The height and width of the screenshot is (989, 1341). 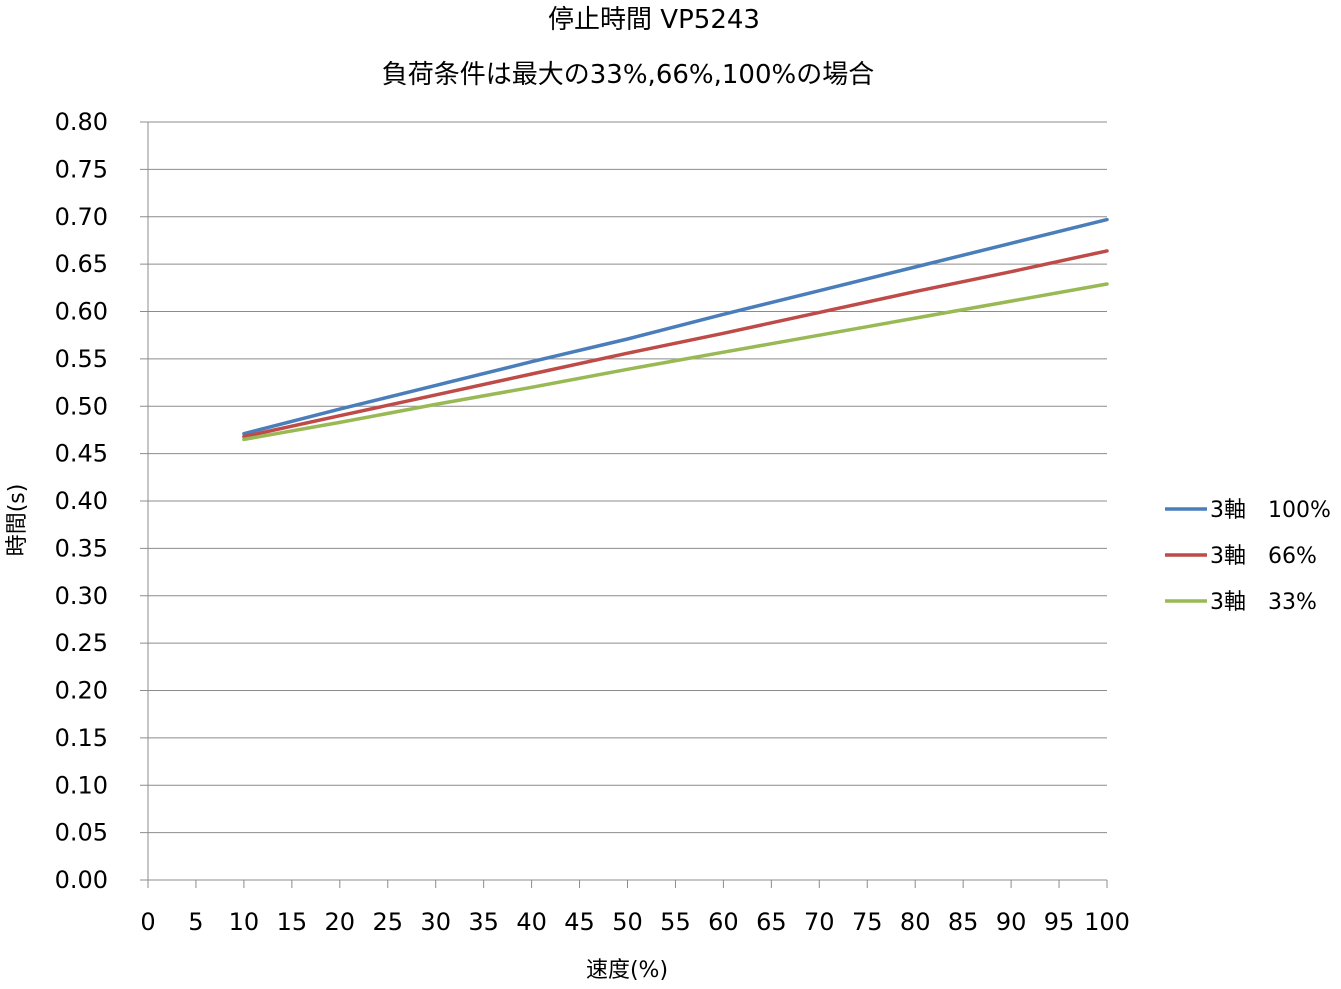 What do you see at coordinates (81, 169) in the screenshot?
I see `y-tick-label: 0.75` at bounding box center [81, 169].